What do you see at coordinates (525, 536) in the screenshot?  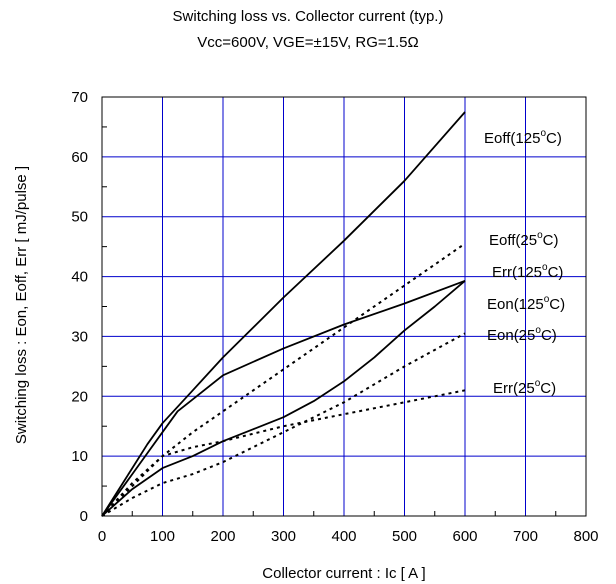 I see `x-tick-label: 700` at bounding box center [525, 536].